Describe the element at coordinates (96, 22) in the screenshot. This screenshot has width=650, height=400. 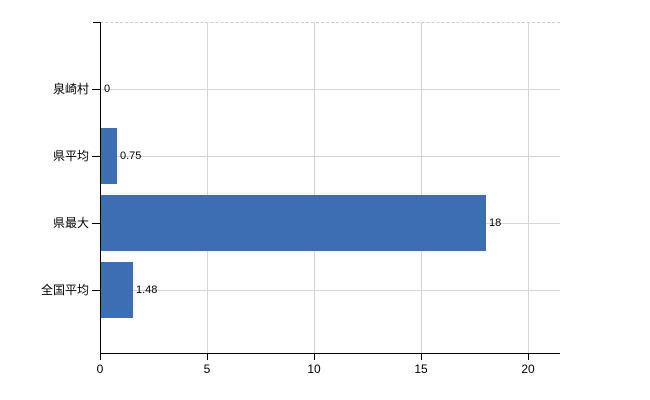
I see `y-axis-end-tick` at that location.